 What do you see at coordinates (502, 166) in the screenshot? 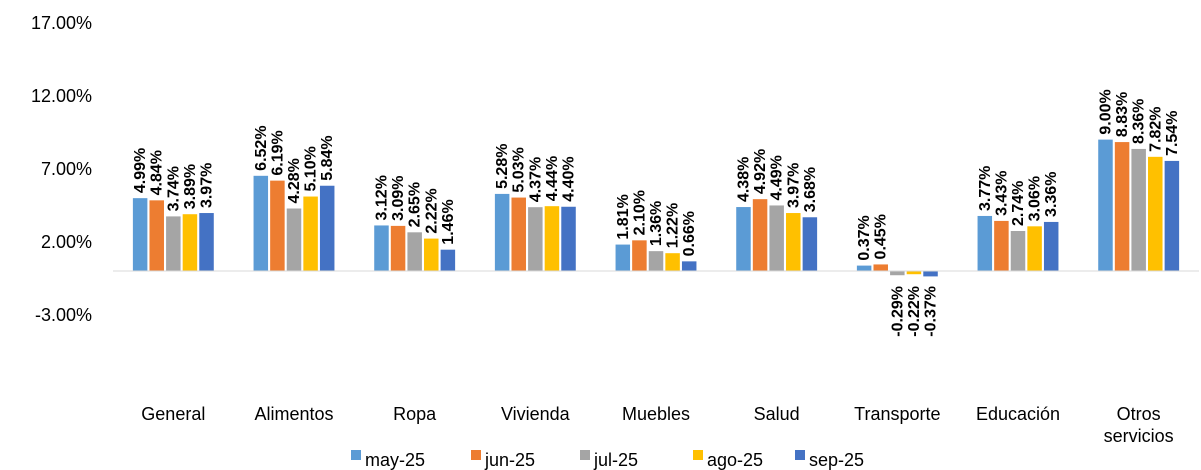
I see `data-label: 5.28%` at bounding box center [502, 166].